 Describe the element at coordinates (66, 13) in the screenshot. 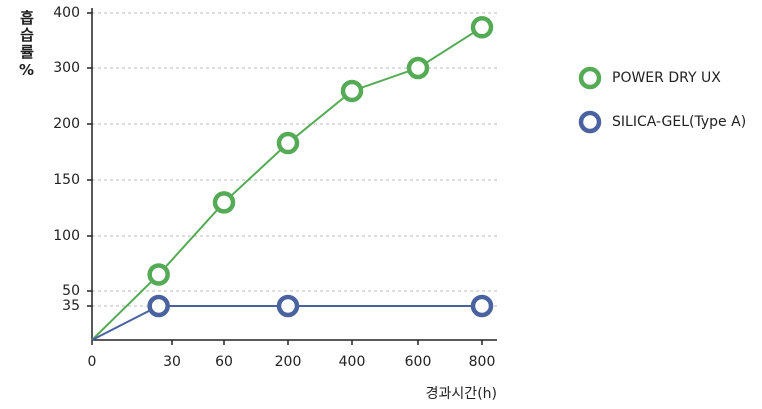

I see `y-tick-label: 400` at that location.